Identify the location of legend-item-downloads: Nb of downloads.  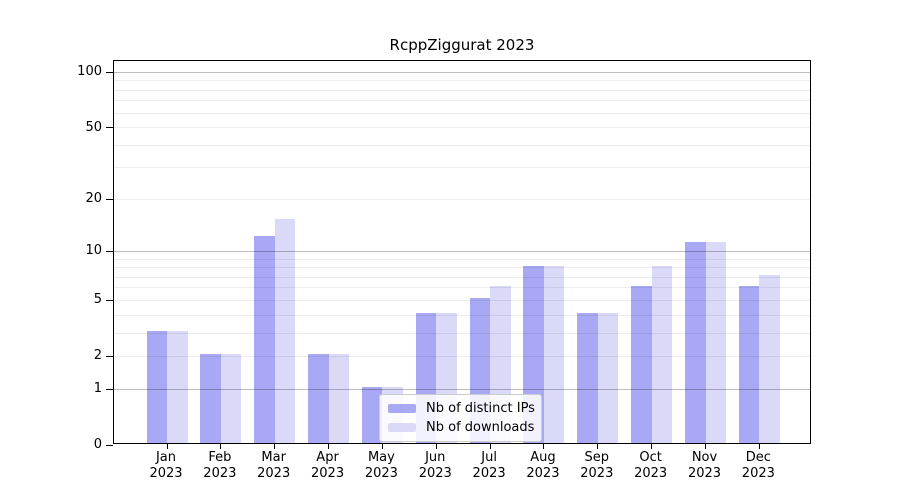
(461, 427).